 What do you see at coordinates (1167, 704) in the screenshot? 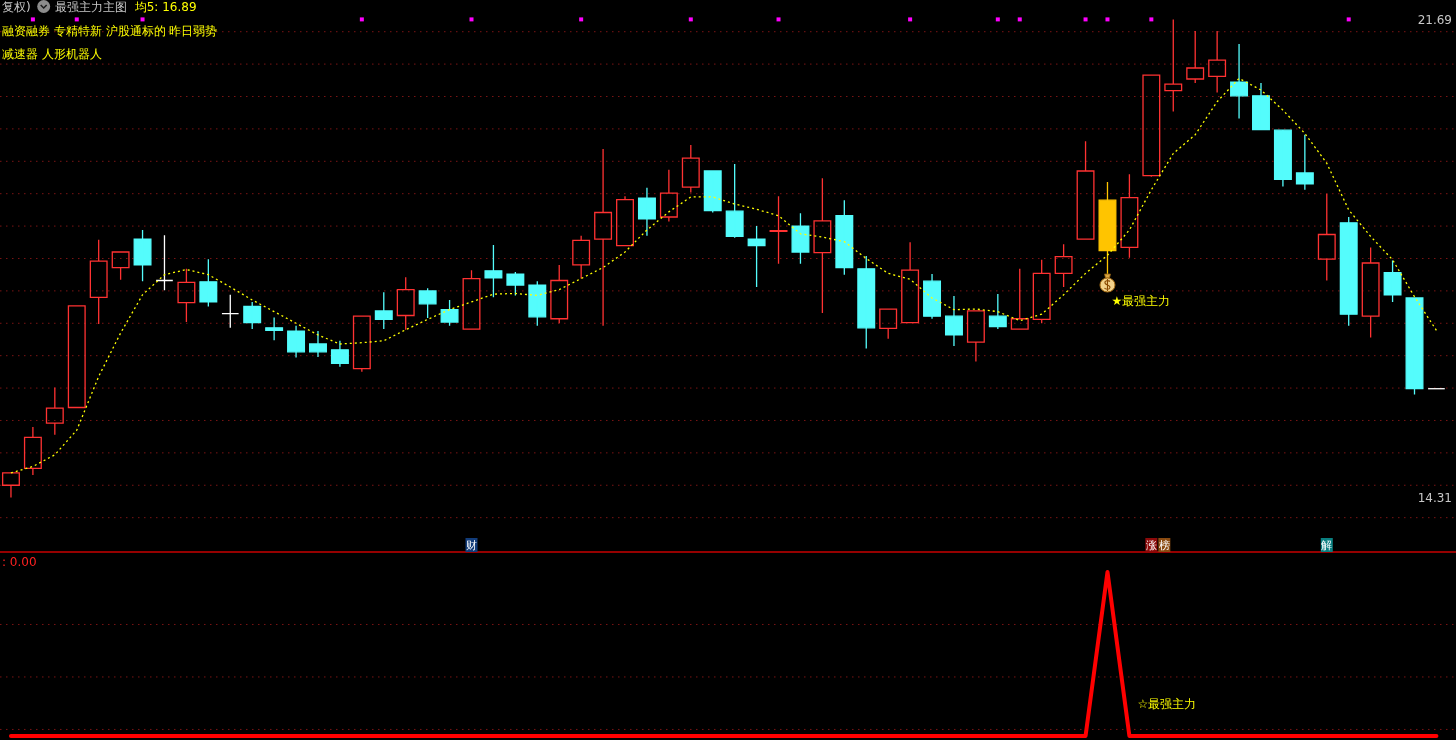
I see `annotation: ☆最强主力` at bounding box center [1167, 704].